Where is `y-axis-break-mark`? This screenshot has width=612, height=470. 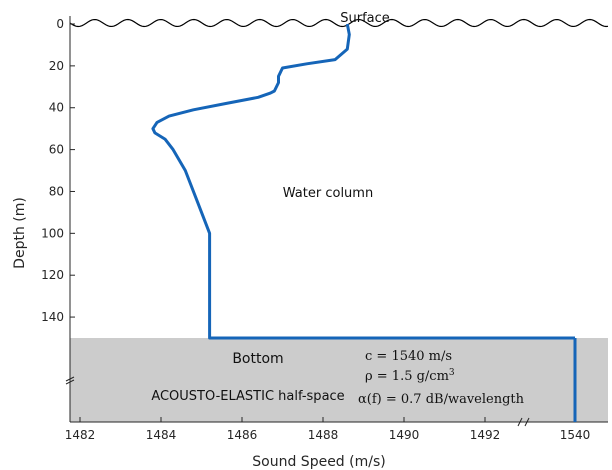
y-axis-break-mark is located at coordinates (70, 380).